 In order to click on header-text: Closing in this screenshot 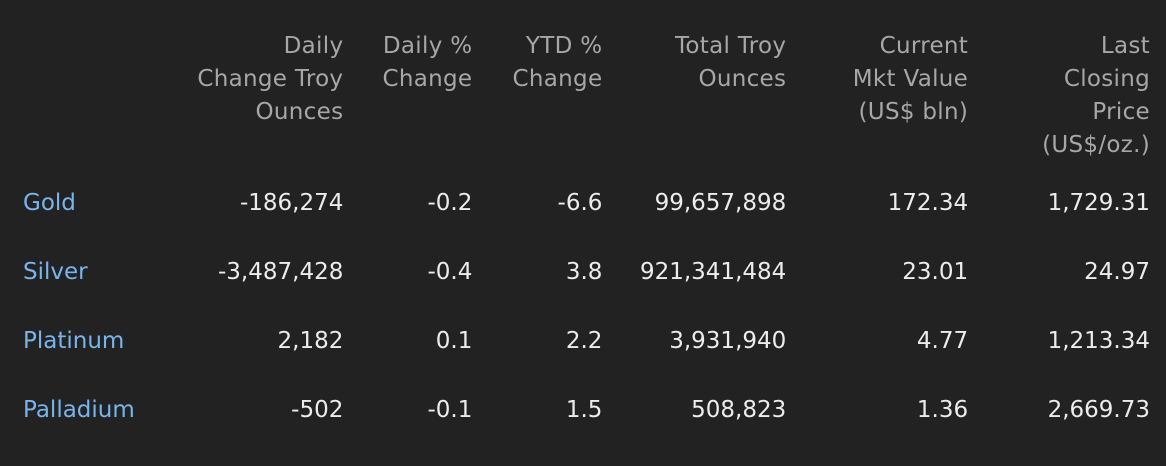, I will do `click(1106, 79)`.